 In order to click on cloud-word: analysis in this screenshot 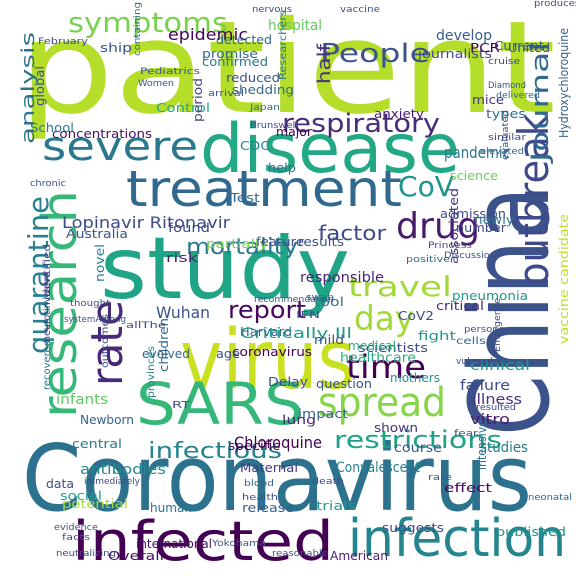, I will do `click(28, 88)`.